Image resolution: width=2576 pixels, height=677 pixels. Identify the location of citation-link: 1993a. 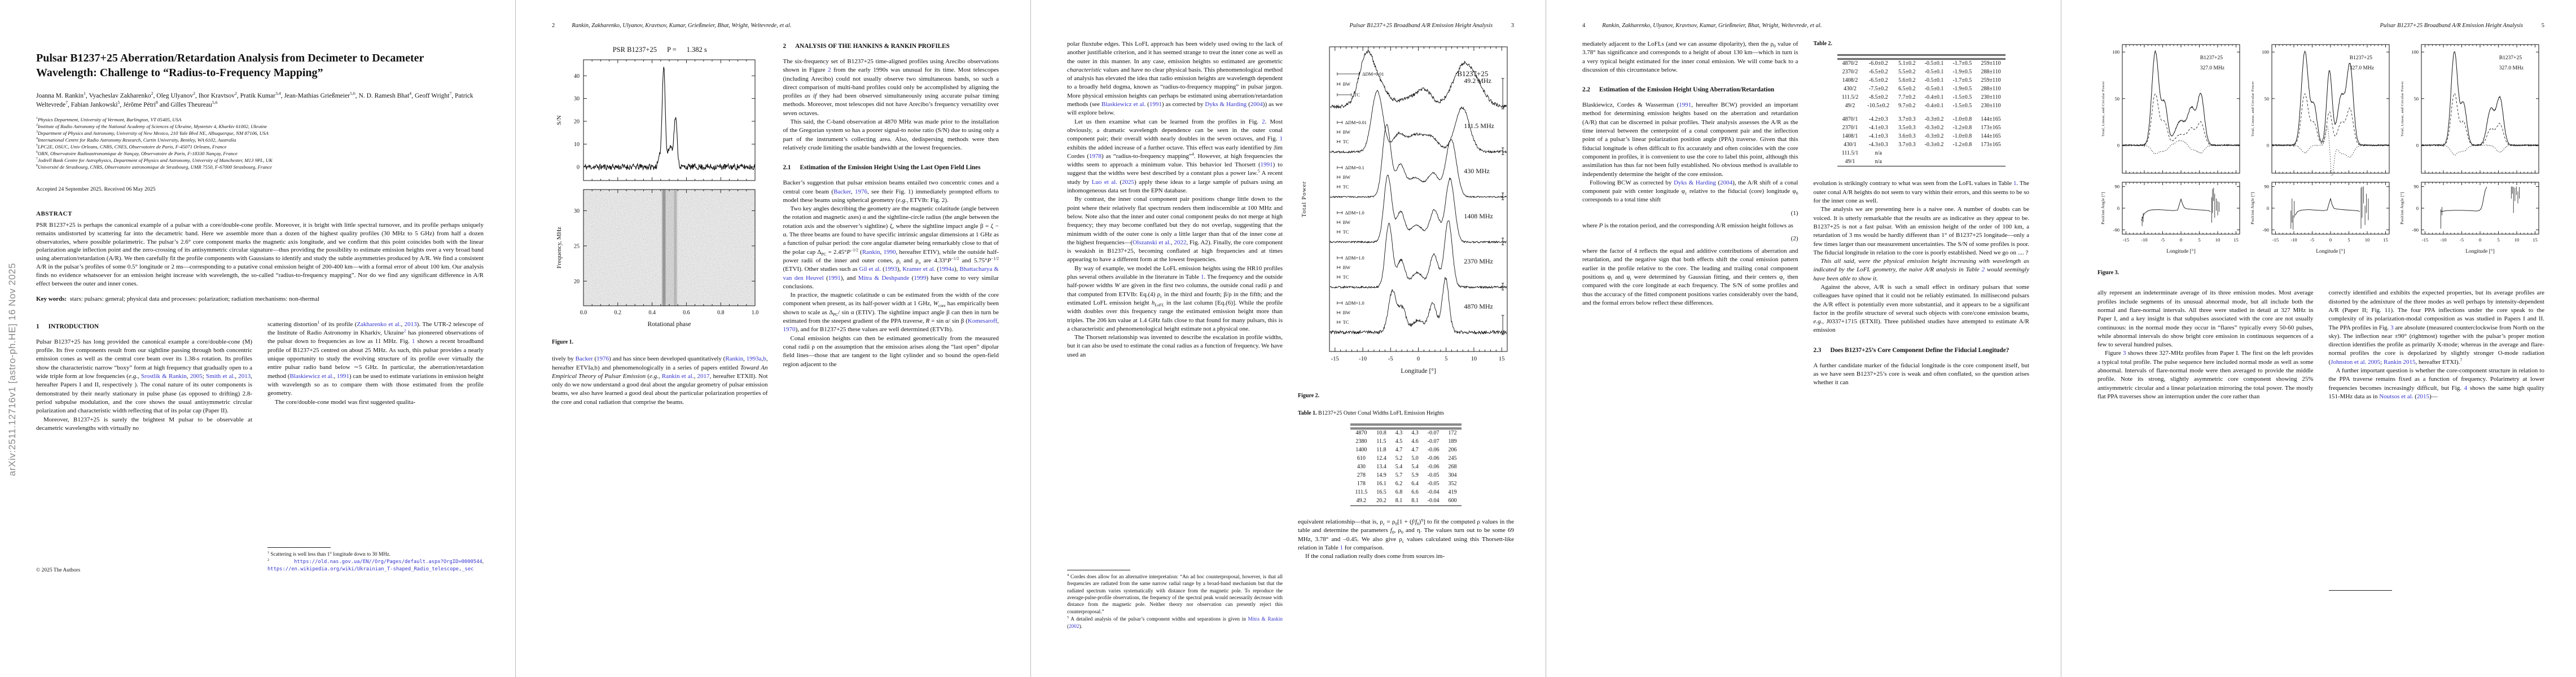
(754, 359).